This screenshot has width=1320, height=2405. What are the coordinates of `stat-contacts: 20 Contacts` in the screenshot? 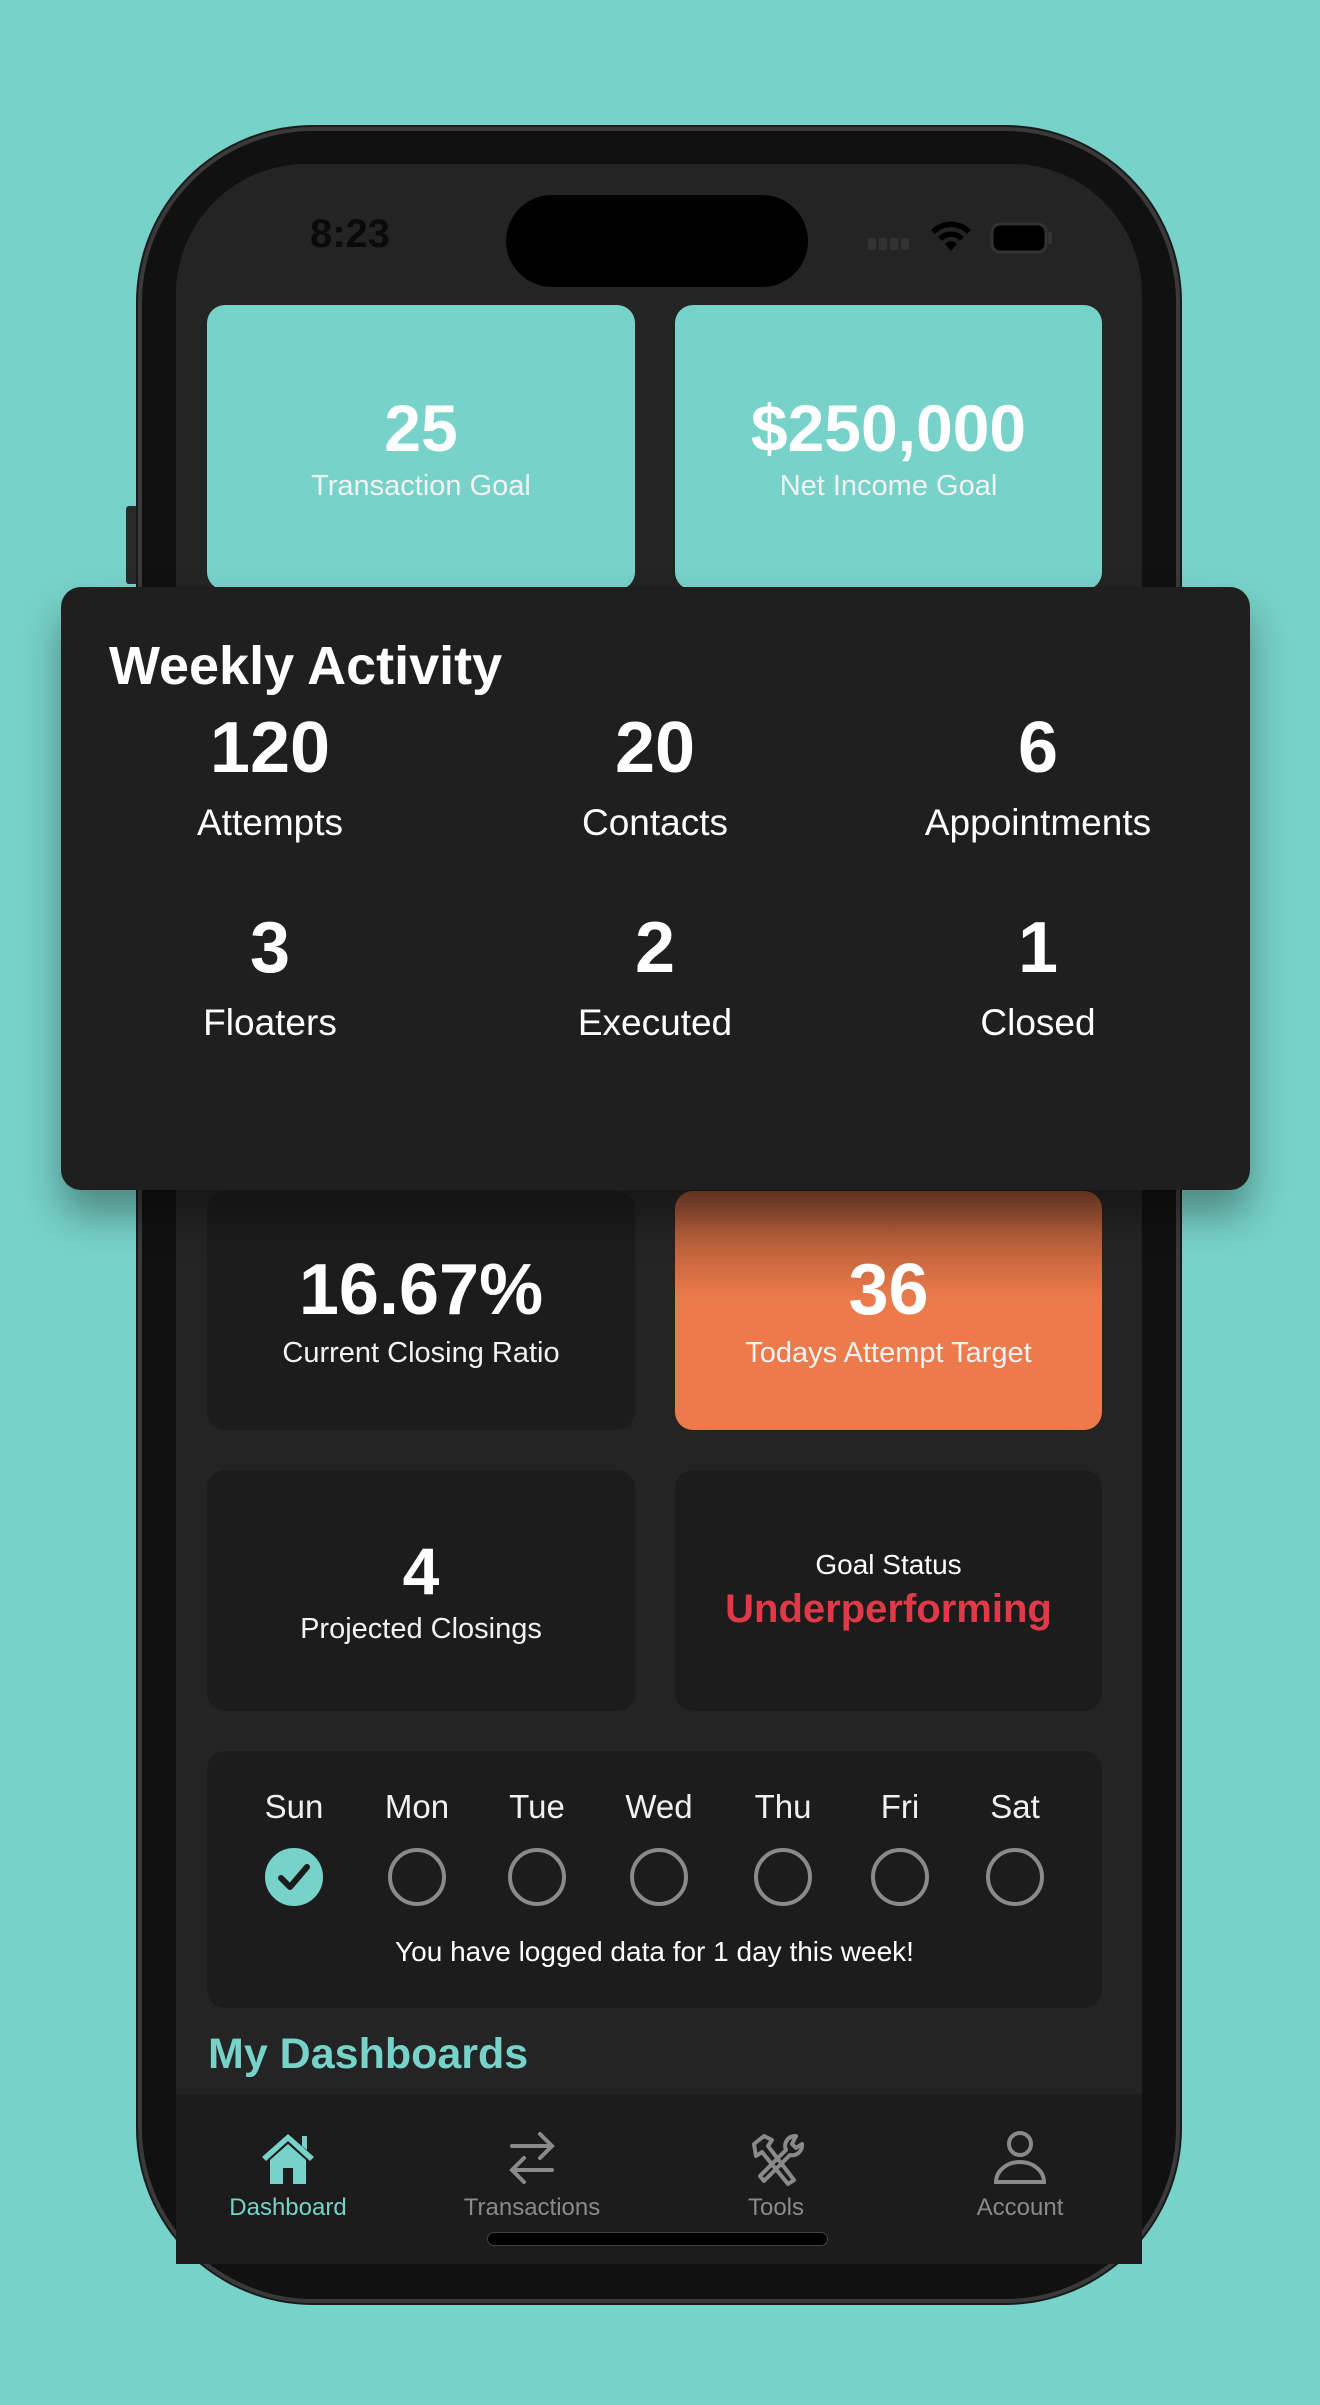 It's located at (655, 778).